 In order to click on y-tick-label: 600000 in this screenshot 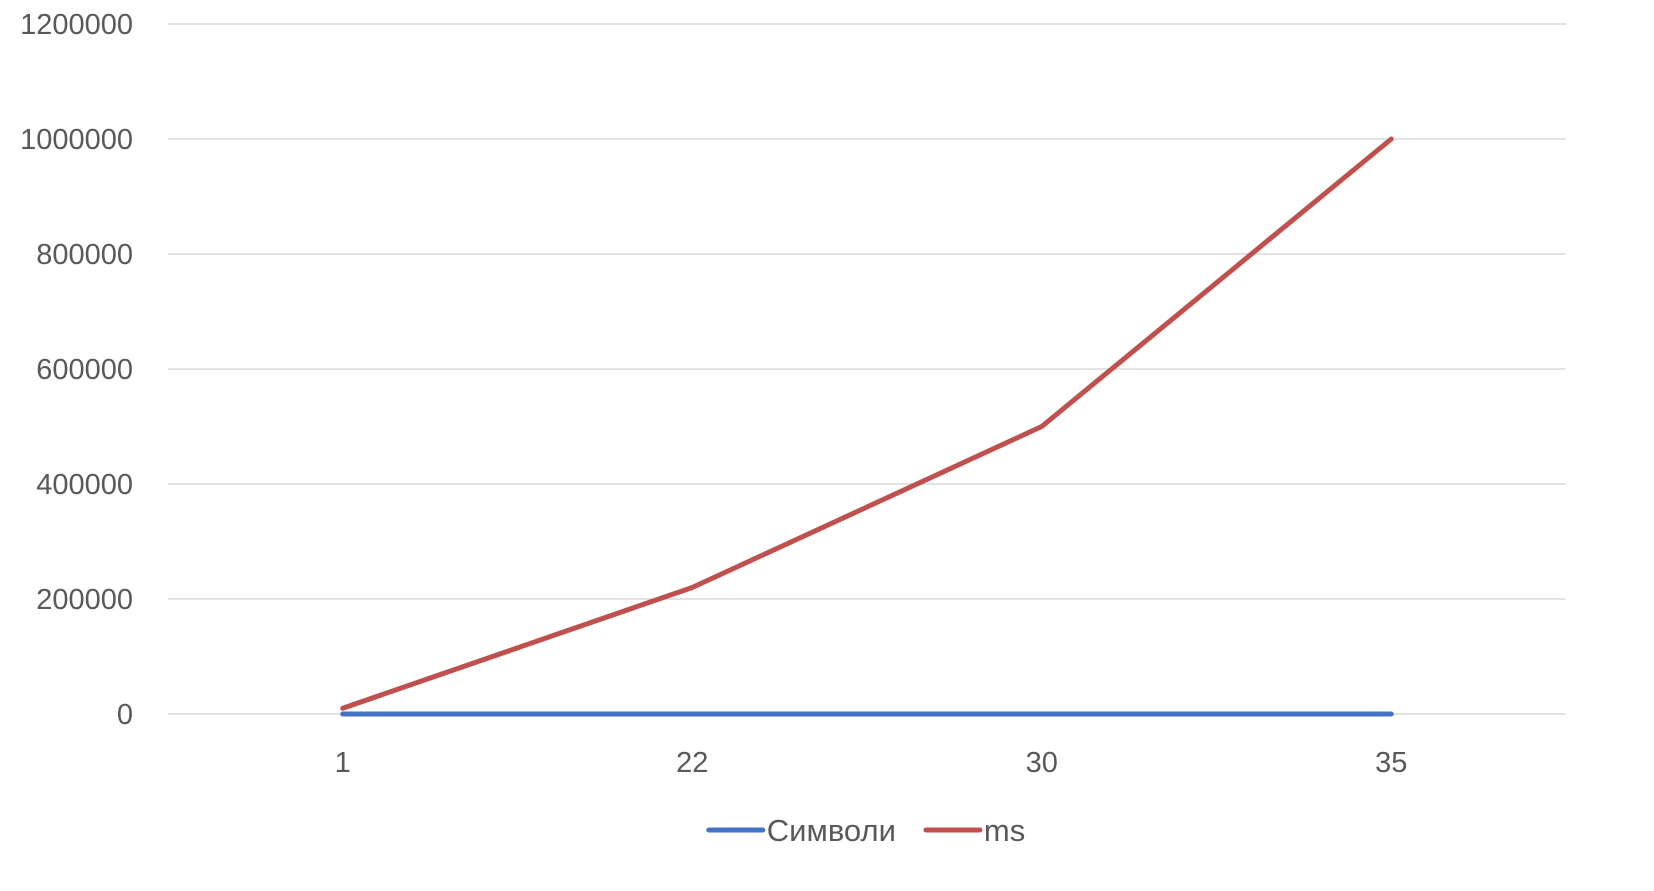, I will do `click(84, 370)`.